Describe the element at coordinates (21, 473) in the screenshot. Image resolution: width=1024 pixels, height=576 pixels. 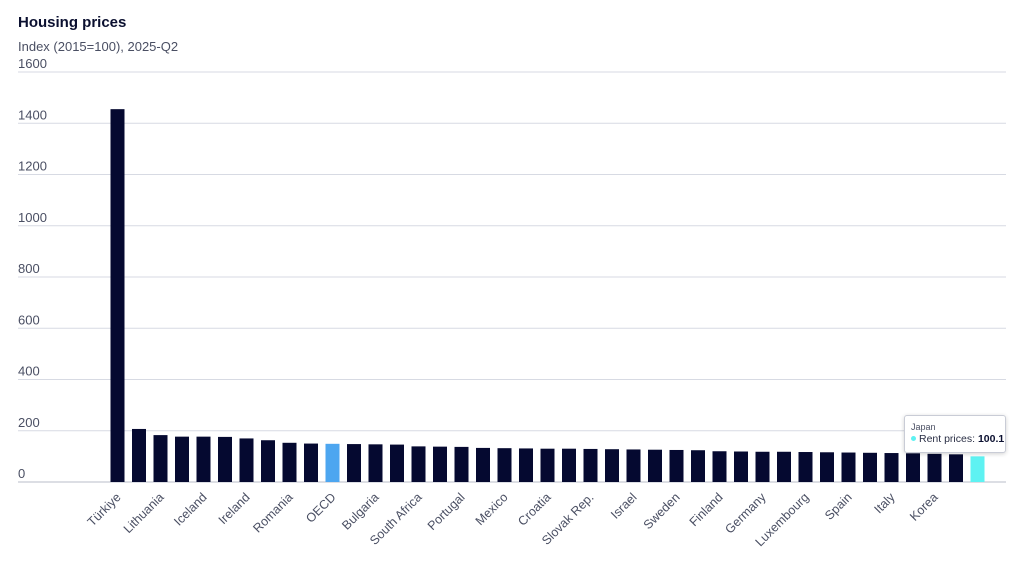
I see `y-tick-label: 0` at that location.